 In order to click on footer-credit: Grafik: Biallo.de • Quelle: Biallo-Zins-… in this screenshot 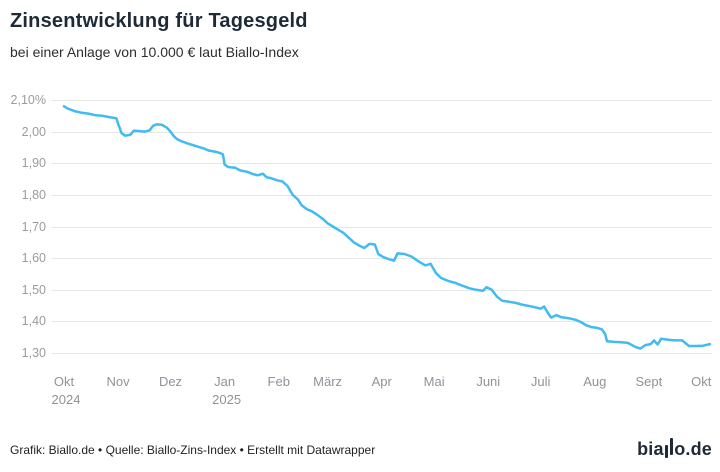, I will do `click(193, 450)`.